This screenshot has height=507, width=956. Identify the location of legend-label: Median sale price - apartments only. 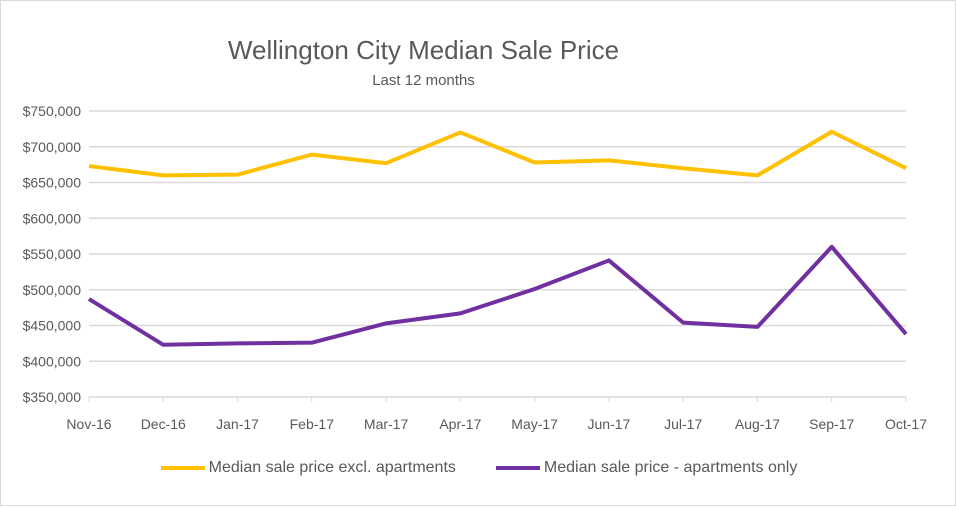
(670, 468).